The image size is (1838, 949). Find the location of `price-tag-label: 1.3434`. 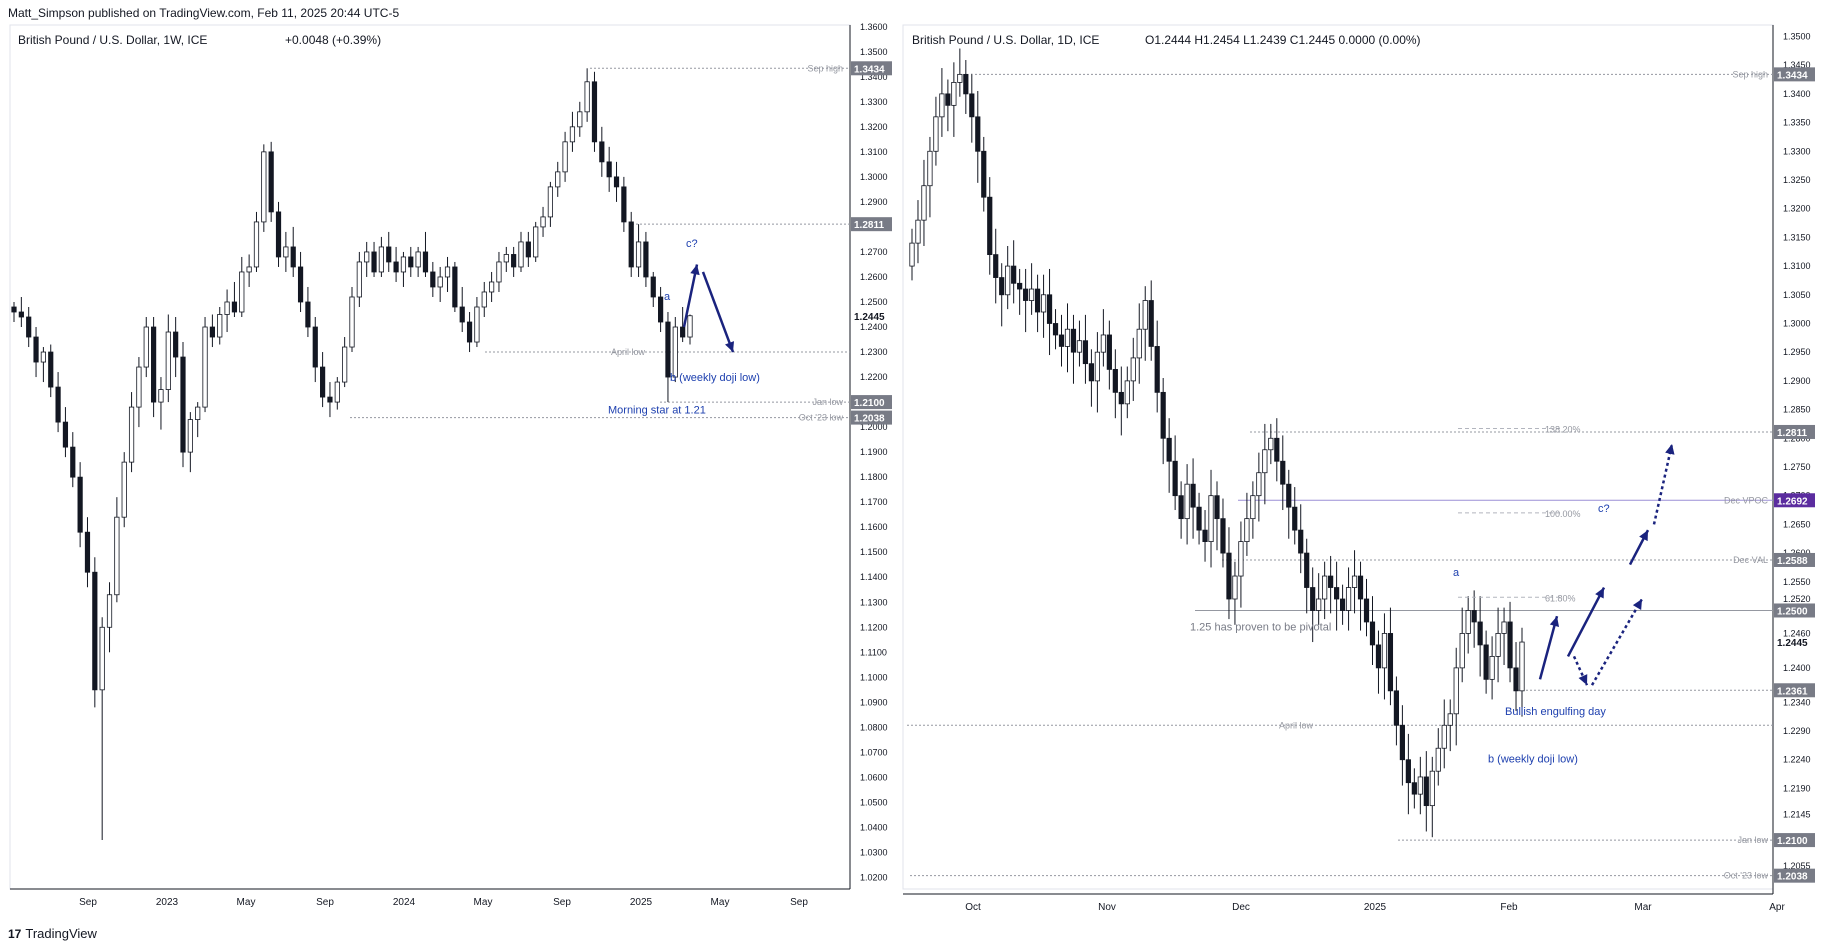

price-tag-label: 1.3434 is located at coordinates (869, 69).